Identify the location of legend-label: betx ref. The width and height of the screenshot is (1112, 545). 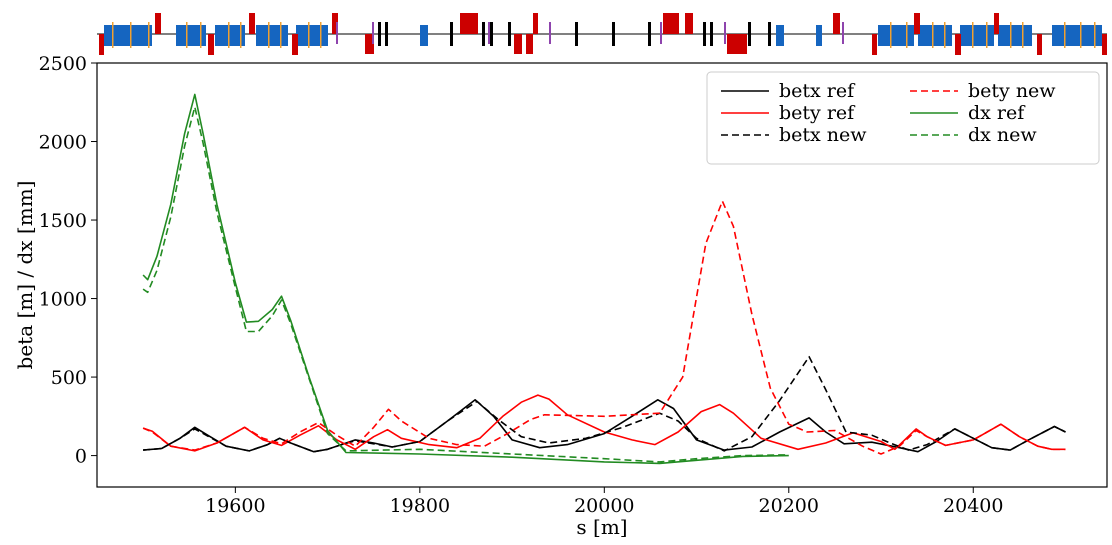
(817, 91).